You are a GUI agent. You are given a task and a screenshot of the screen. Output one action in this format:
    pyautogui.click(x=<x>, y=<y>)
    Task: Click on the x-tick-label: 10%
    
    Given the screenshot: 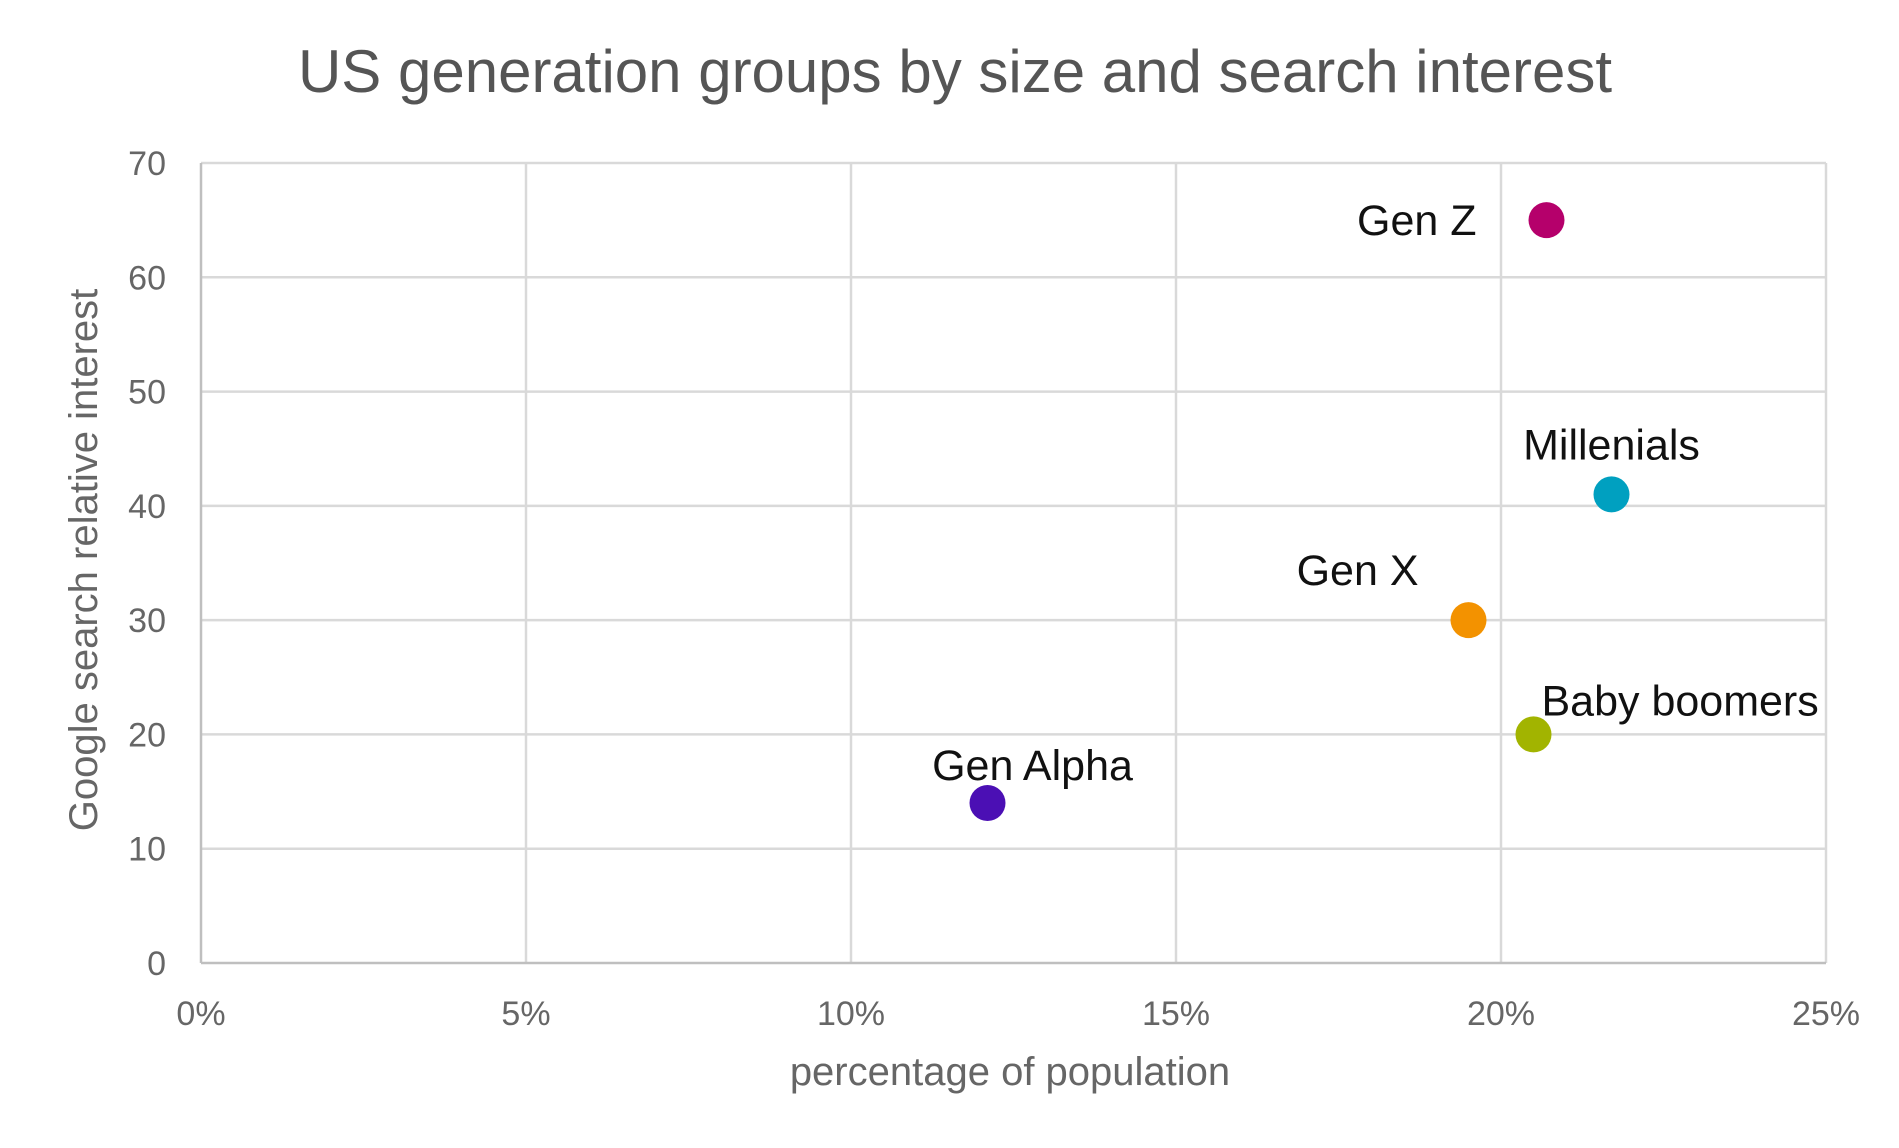 What is the action you would take?
    pyautogui.click(x=851, y=1014)
    